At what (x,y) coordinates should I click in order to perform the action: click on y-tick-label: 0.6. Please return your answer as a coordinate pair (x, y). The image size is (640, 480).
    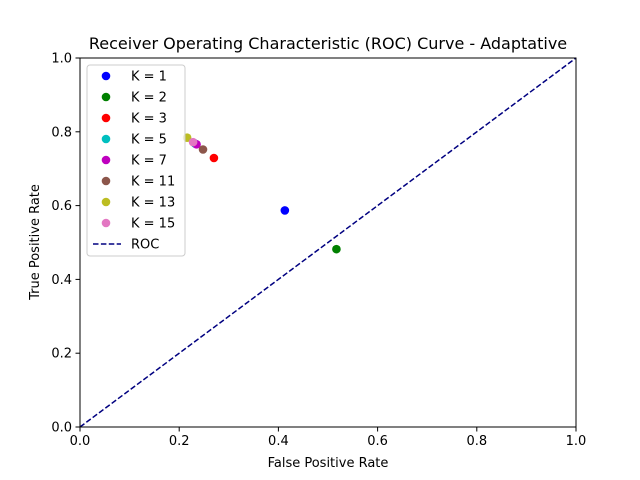
    Looking at the image, I should click on (61, 206).